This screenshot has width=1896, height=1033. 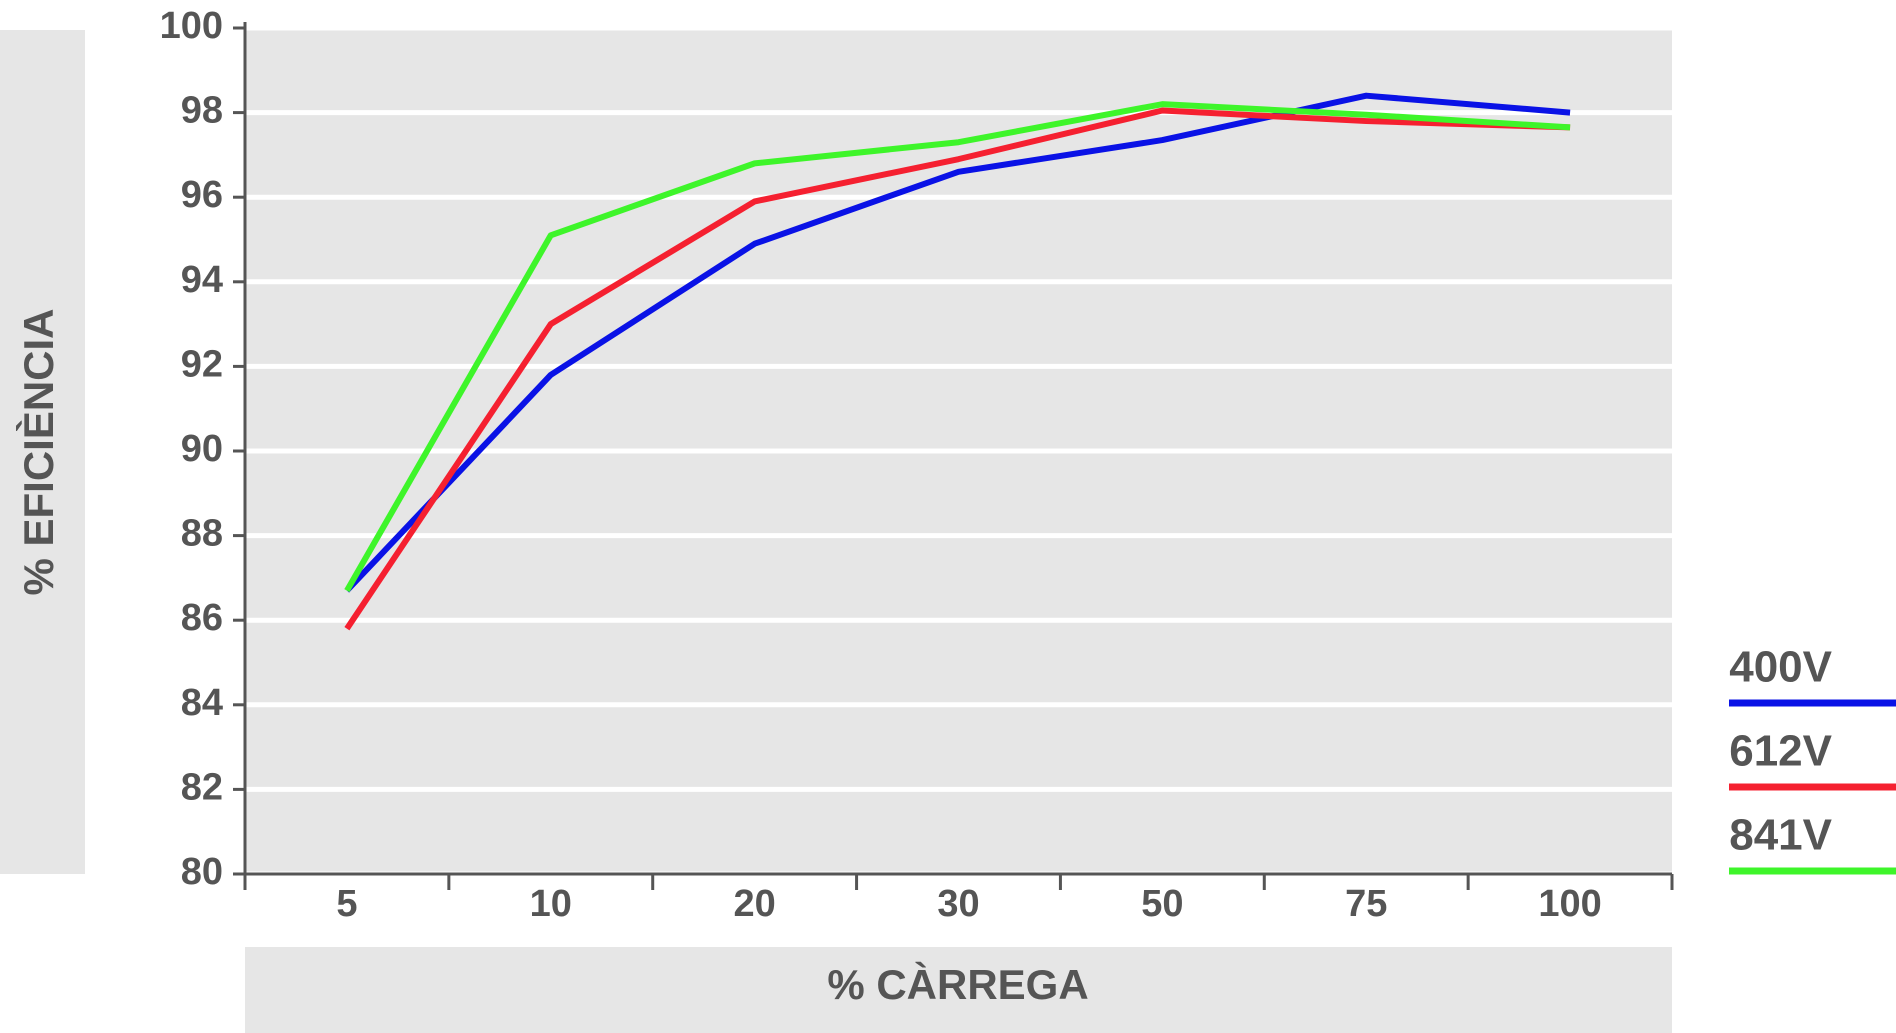 What do you see at coordinates (1780, 751) in the screenshot?
I see `legend-label: 612V` at bounding box center [1780, 751].